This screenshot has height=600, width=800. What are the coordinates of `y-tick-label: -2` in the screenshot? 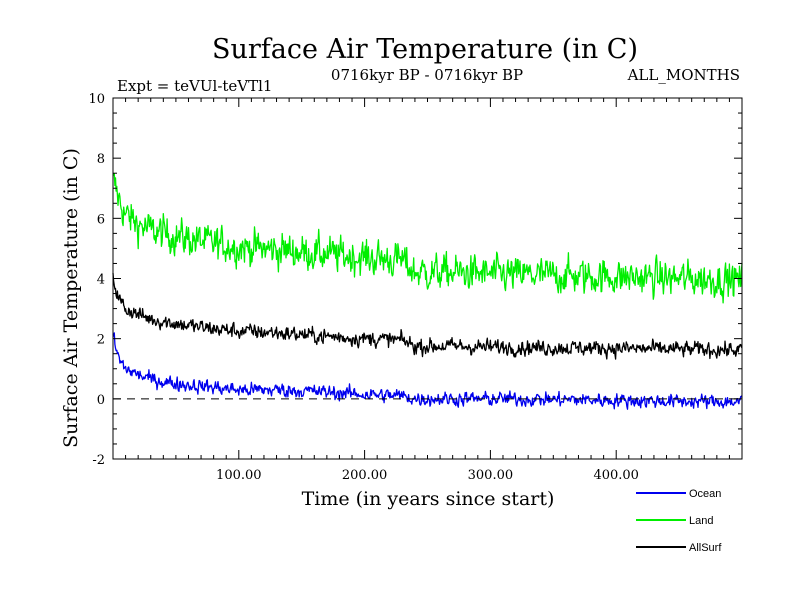 It's located at (98, 460).